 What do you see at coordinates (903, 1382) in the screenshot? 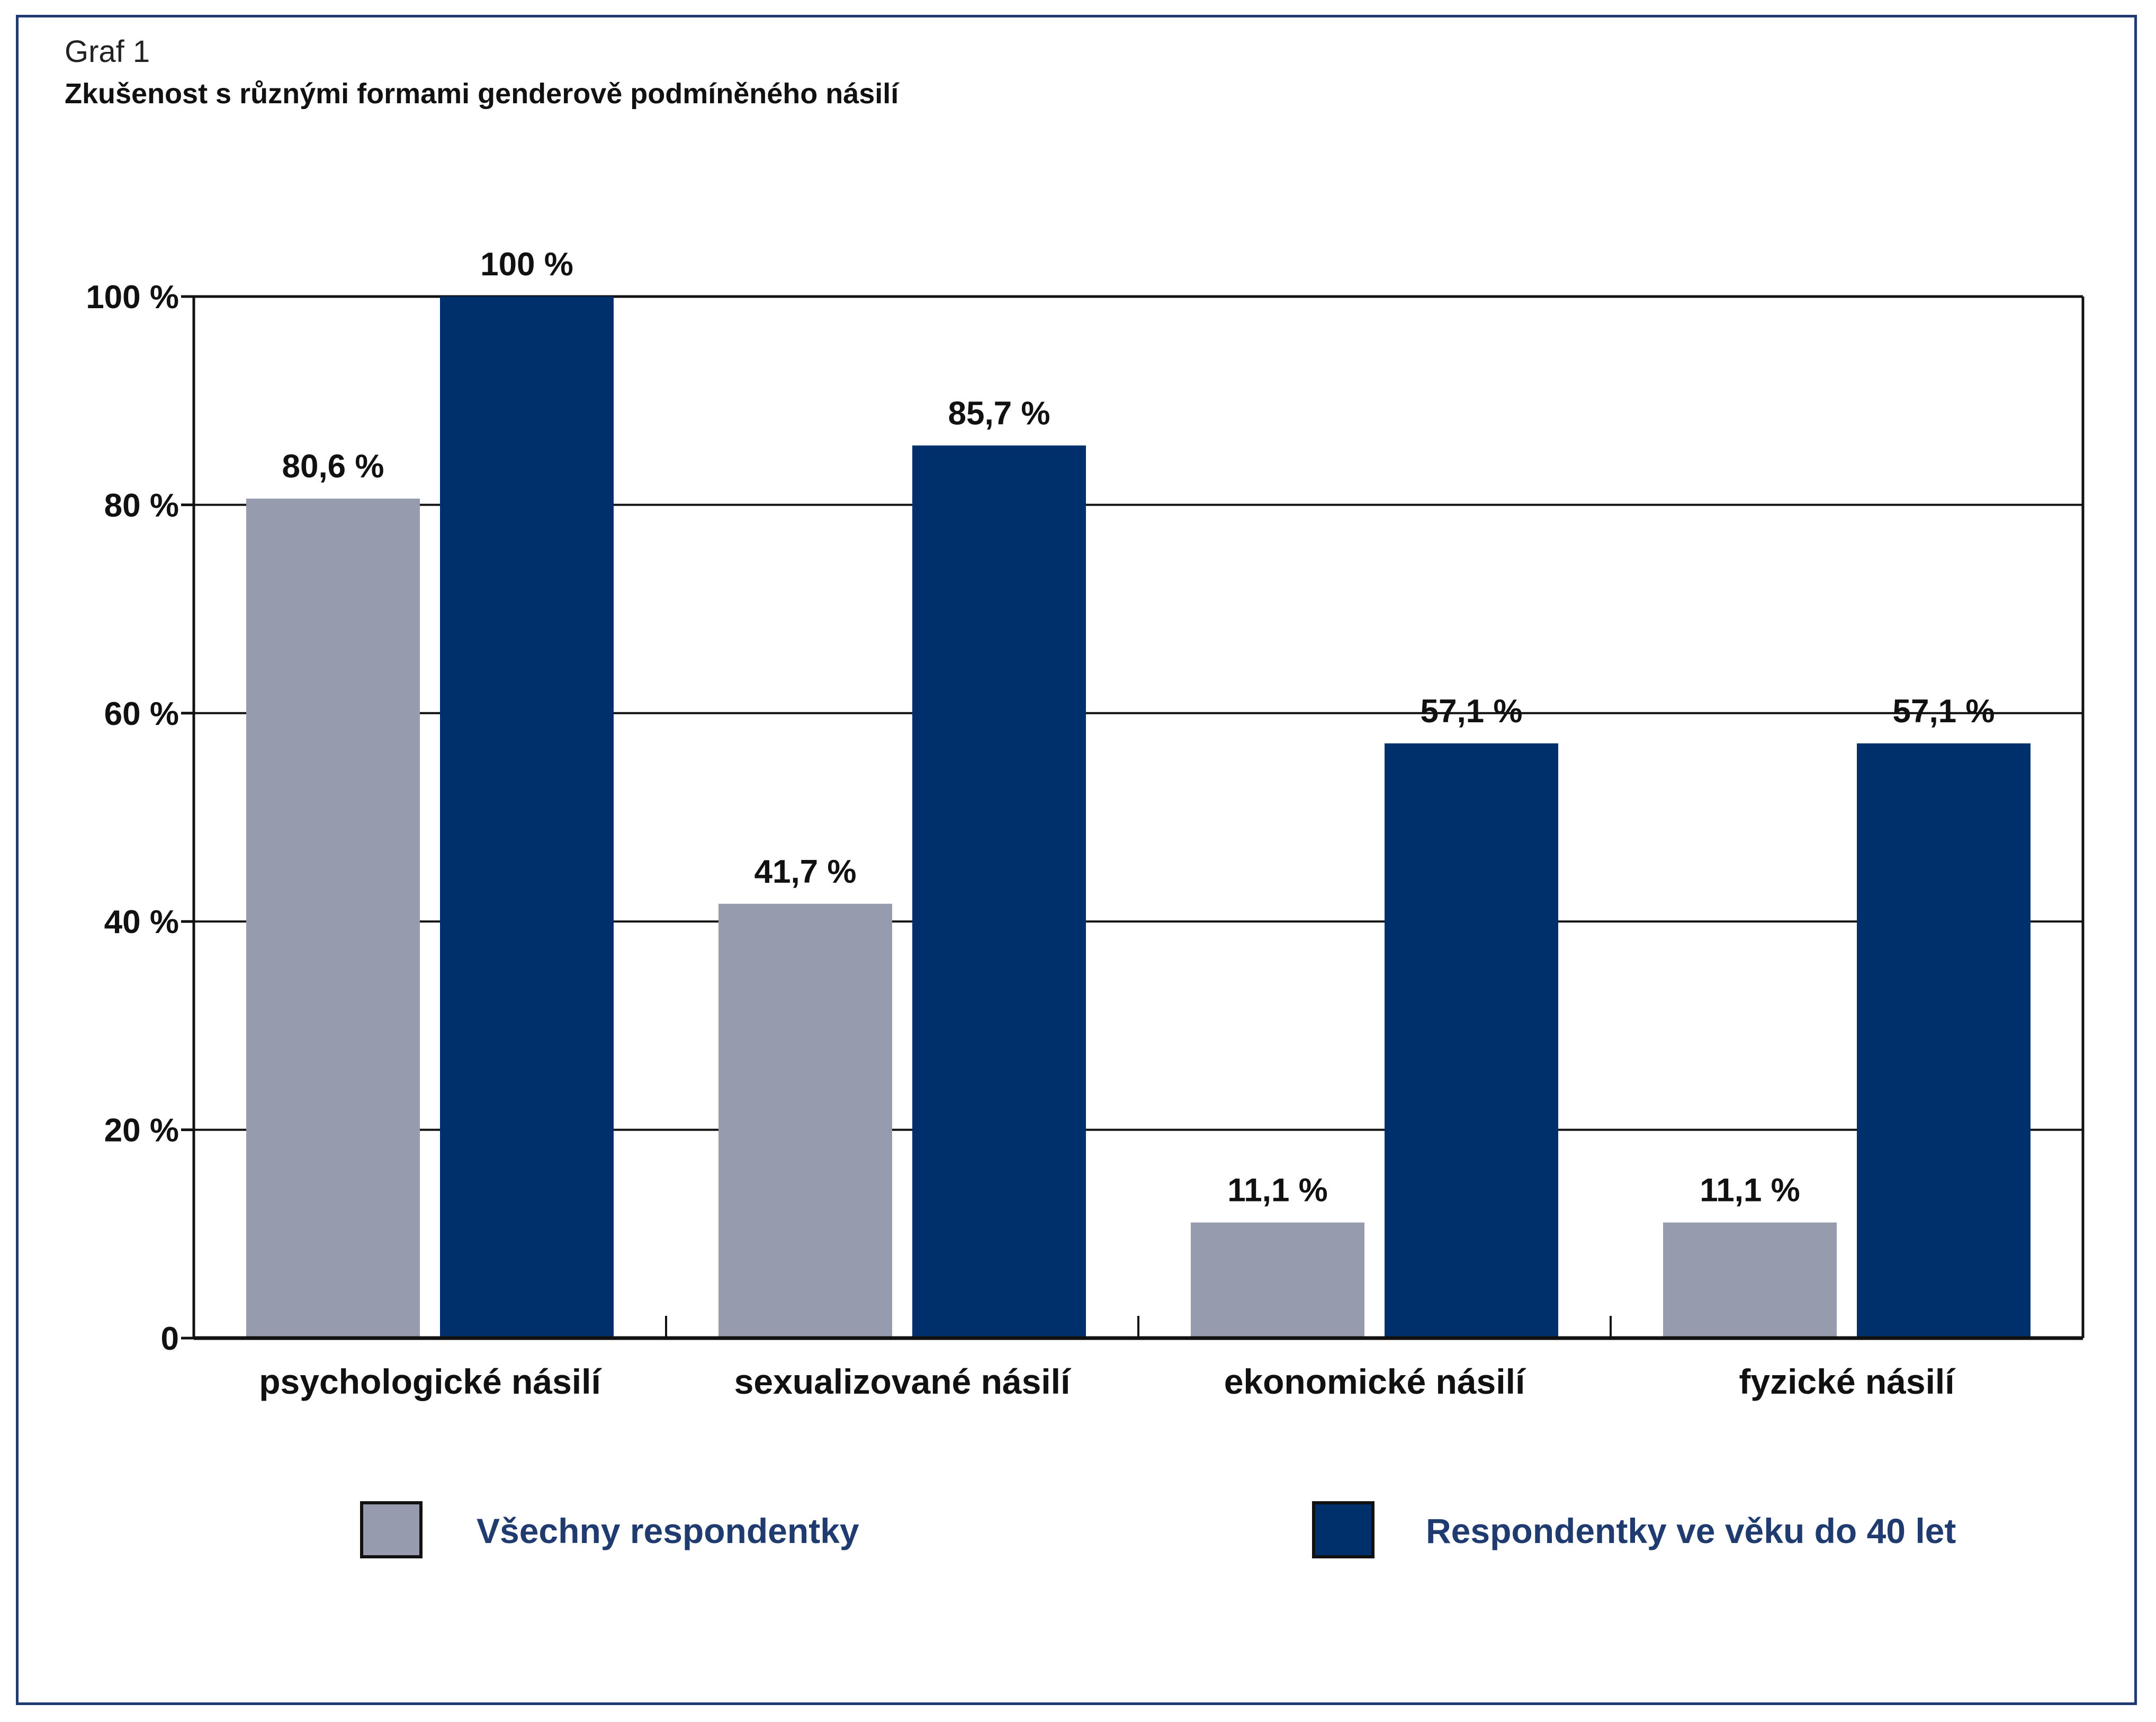
I see `category-label: sexualizované násilí` at bounding box center [903, 1382].